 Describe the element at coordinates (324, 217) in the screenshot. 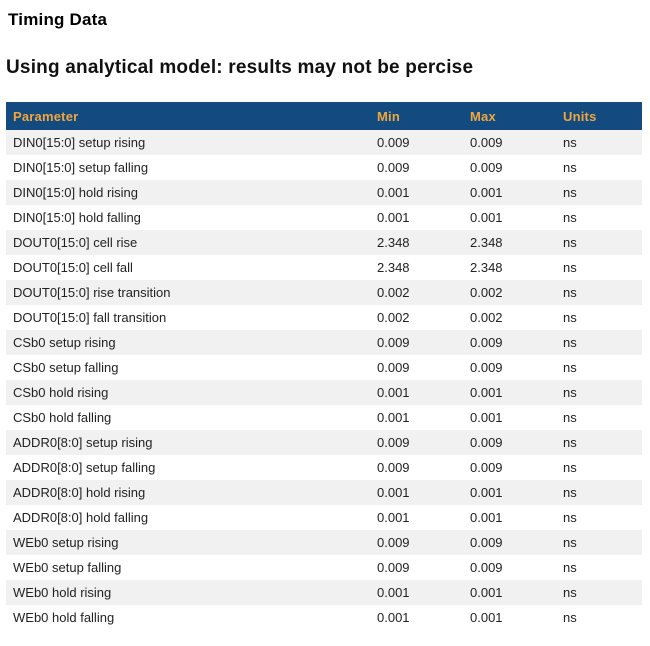

I see `table-row: DIN0[15:0] hold falling 0.001 0.001 ns` at that location.